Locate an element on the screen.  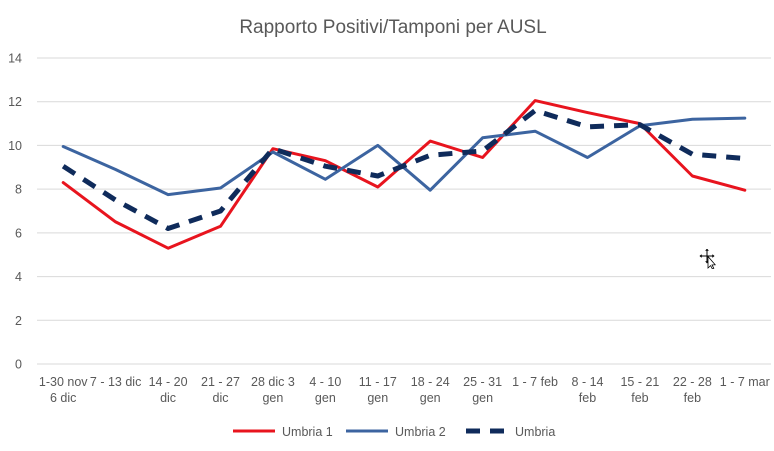
x-tick-label: 1 - 7 feb is located at coordinates (535, 382).